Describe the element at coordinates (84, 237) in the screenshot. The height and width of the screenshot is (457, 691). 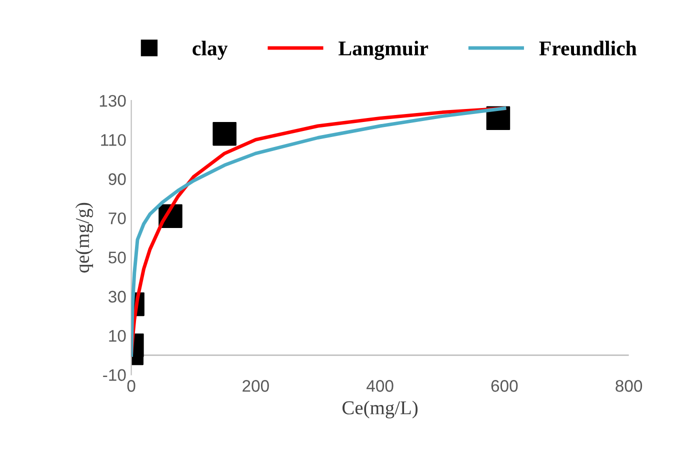
I see `y-axis-title: qe(mg/g)` at that location.